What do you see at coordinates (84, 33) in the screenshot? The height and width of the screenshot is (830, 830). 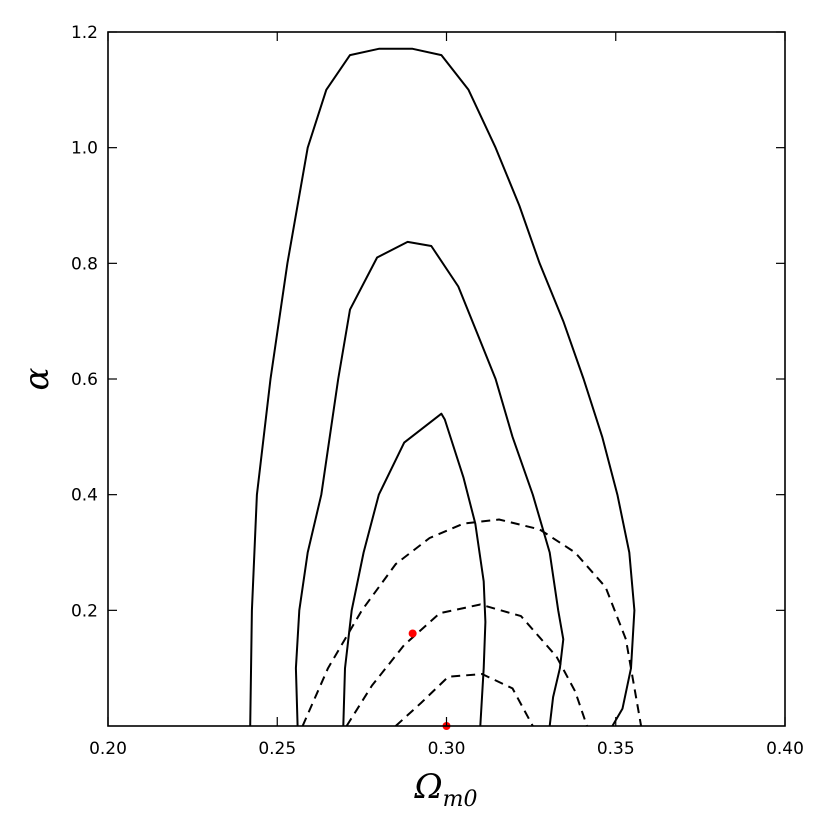 I see `y-tick-label: 1.2` at bounding box center [84, 33].